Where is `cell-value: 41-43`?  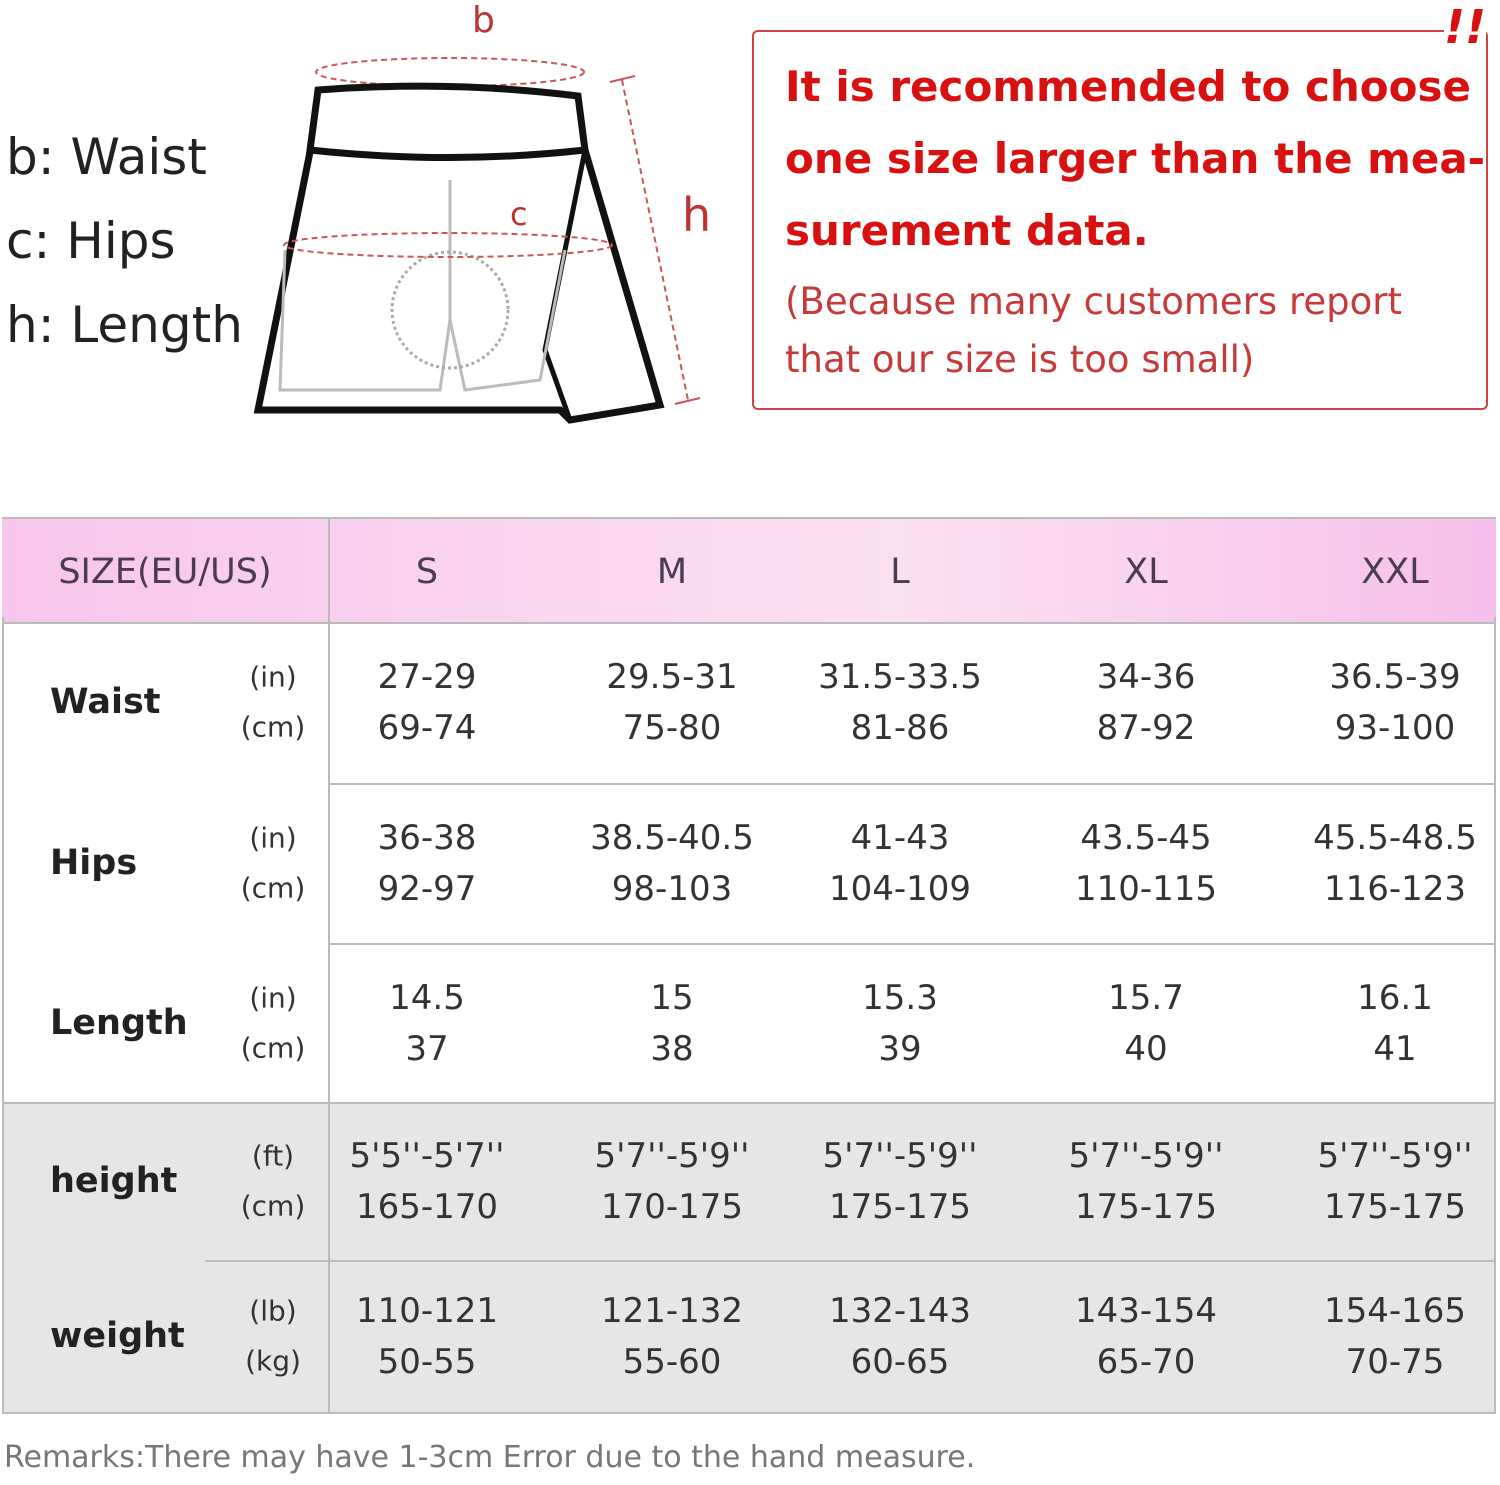 cell-value: 41-43 is located at coordinates (900, 838).